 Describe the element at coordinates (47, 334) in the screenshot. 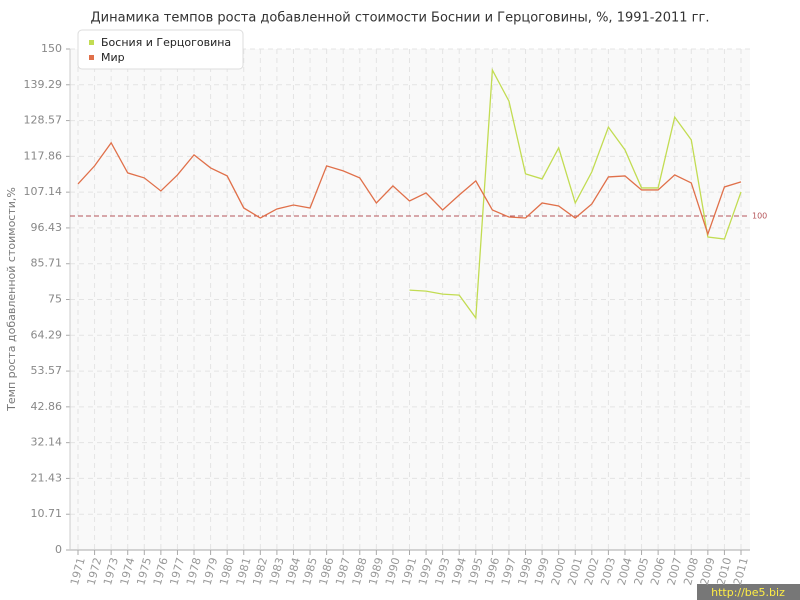

I see `y-tick-label: 64.29` at that location.